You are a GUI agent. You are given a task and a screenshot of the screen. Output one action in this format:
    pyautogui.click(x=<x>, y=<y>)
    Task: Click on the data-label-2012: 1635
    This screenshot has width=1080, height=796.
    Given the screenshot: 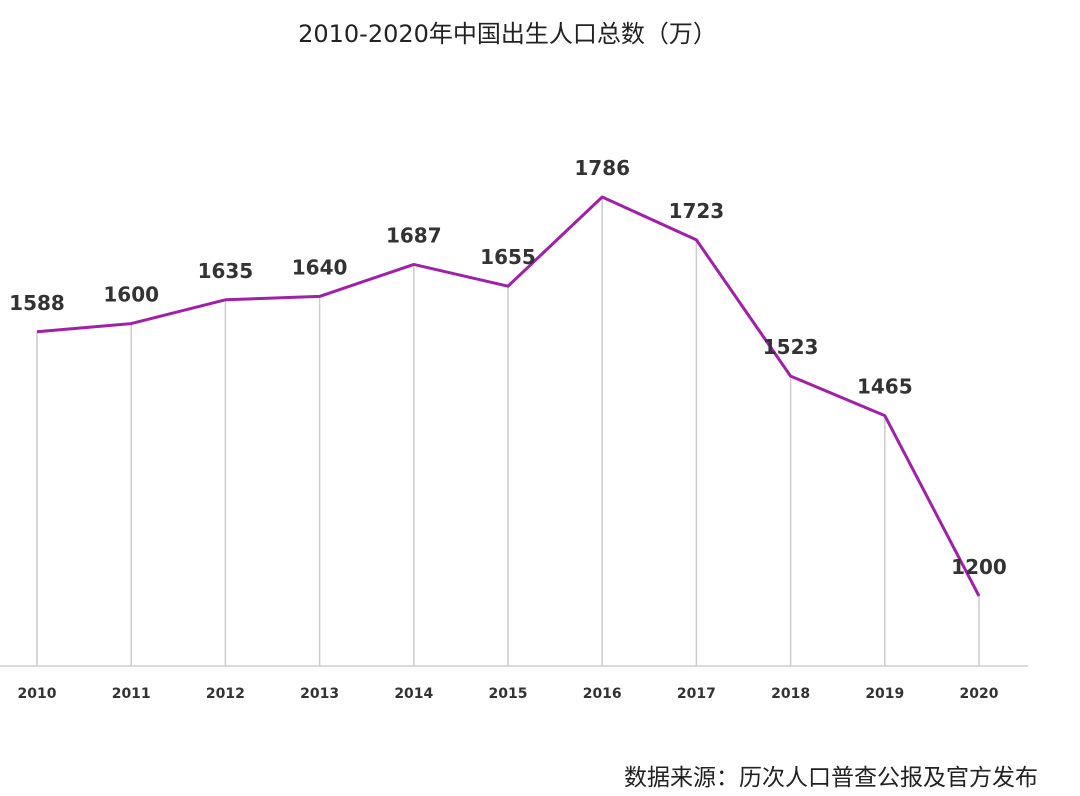 What is the action you would take?
    pyautogui.click(x=226, y=271)
    